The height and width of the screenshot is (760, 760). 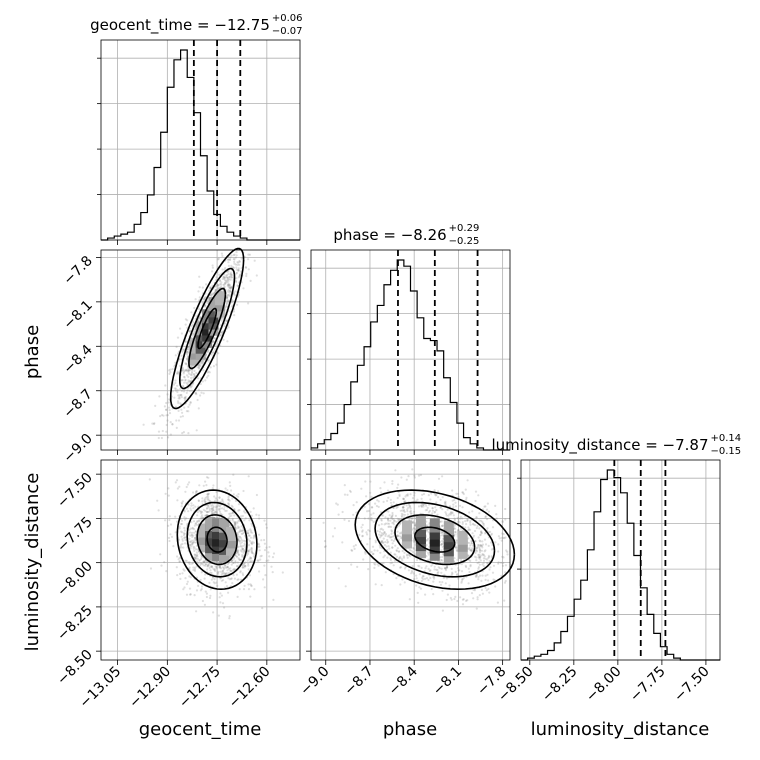 What do you see at coordinates (599, 445) in the screenshot?
I see `title-main: luminosity_distance = −7.87` at bounding box center [599, 445].